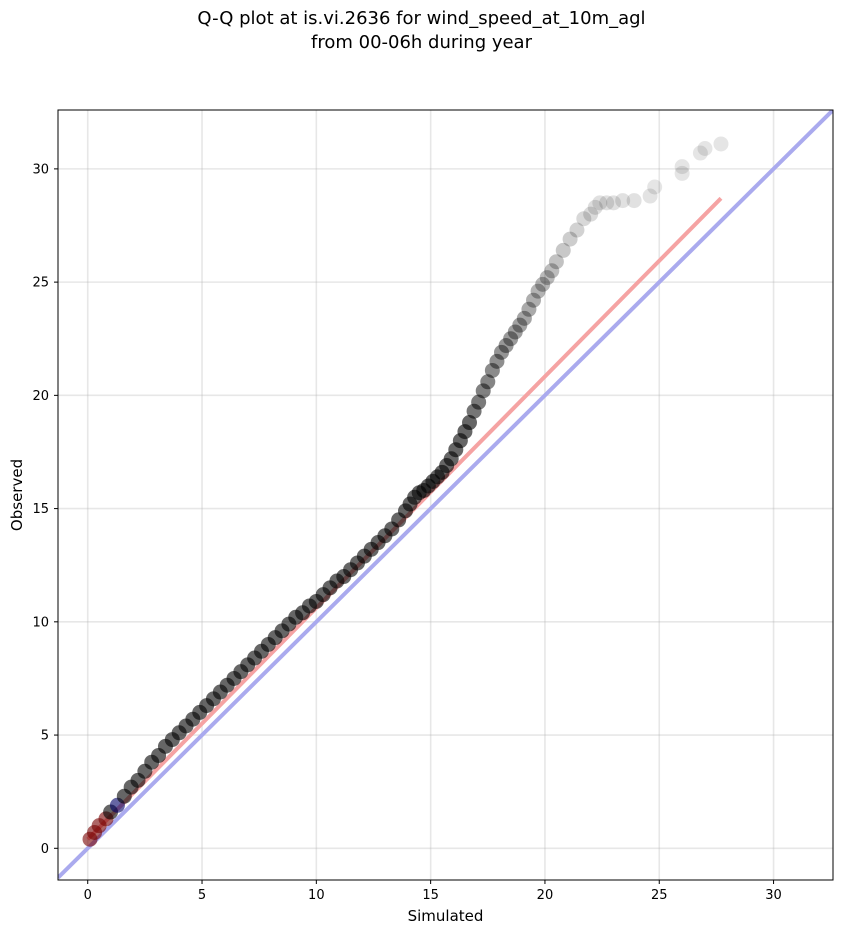 The height and width of the screenshot is (934, 843). Describe the element at coordinates (40, 169) in the screenshot. I see `y-tick-label: 30` at that location.